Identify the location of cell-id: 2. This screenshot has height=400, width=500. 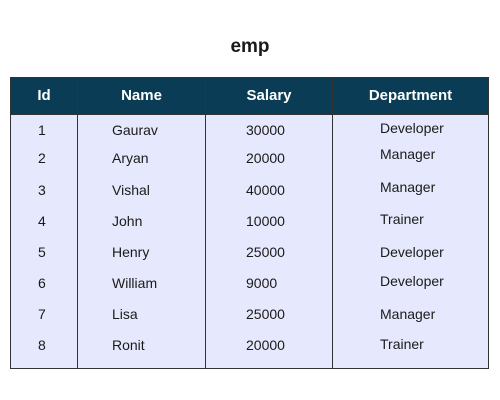
(42, 158).